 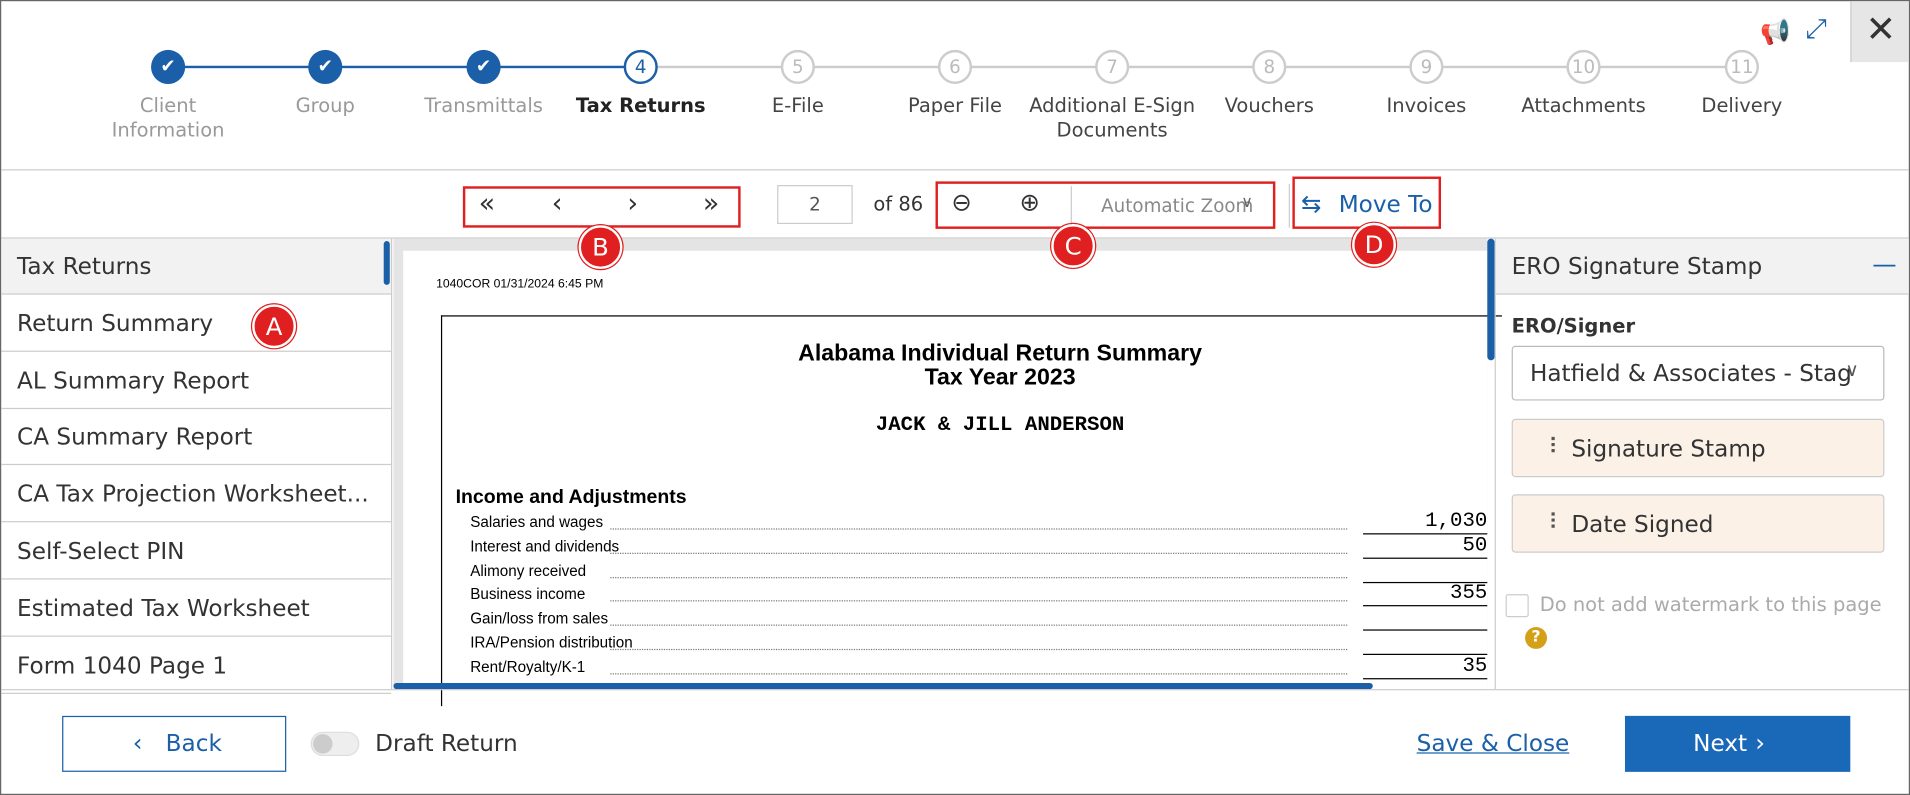 What do you see at coordinates (1583, 105) in the screenshot?
I see `step-label: Attachments` at bounding box center [1583, 105].